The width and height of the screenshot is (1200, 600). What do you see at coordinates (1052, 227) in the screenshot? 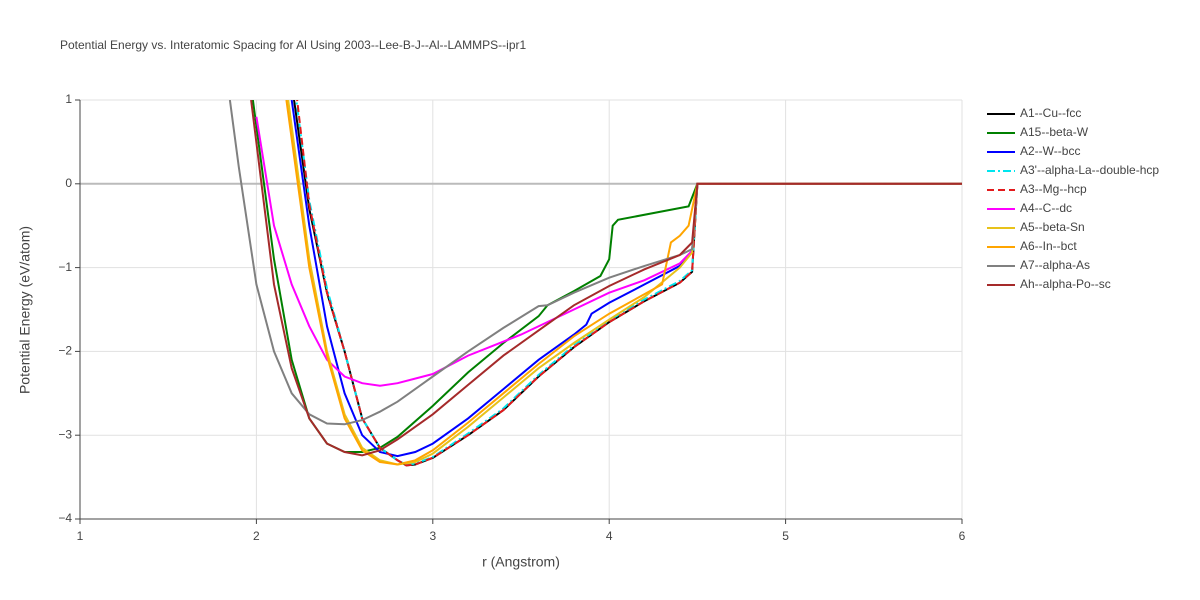
I see `legend-label: A5--beta-Sn` at bounding box center [1052, 227].